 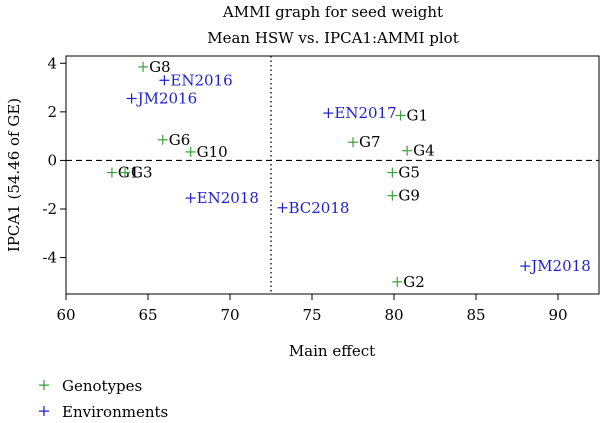 I want to click on genotype-point: G9, so click(x=403, y=196).